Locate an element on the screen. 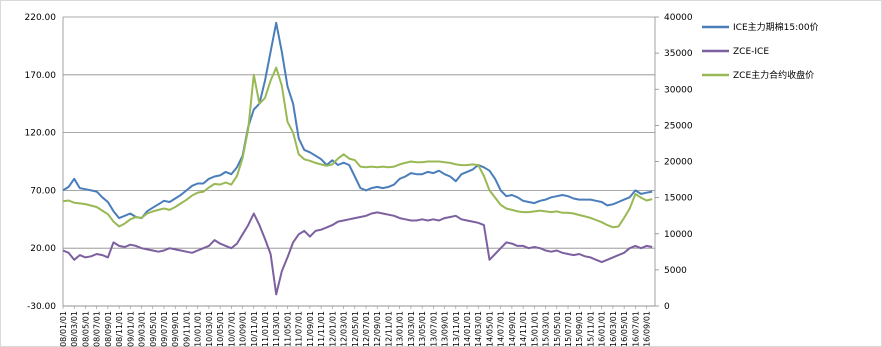  x-tick-label: 2013/05/01 is located at coordinates (422, 329).